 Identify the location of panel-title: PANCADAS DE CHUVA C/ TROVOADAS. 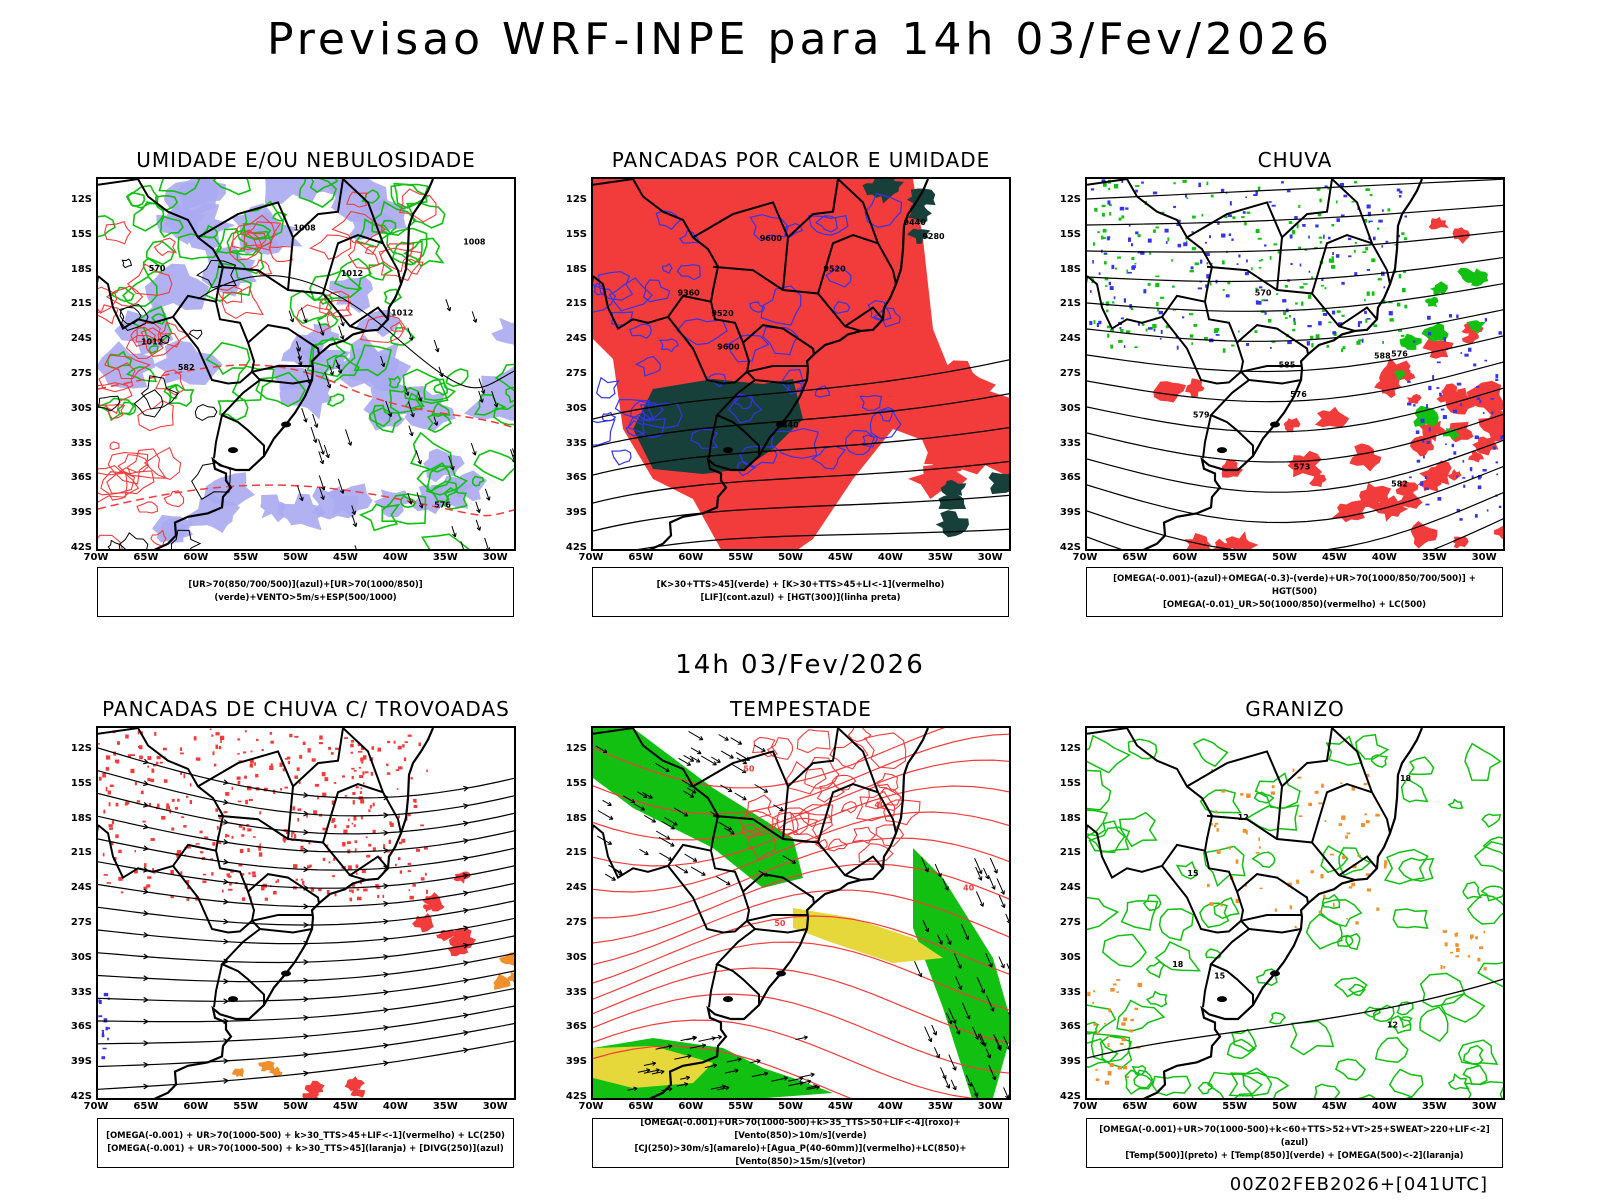
(306, 709).